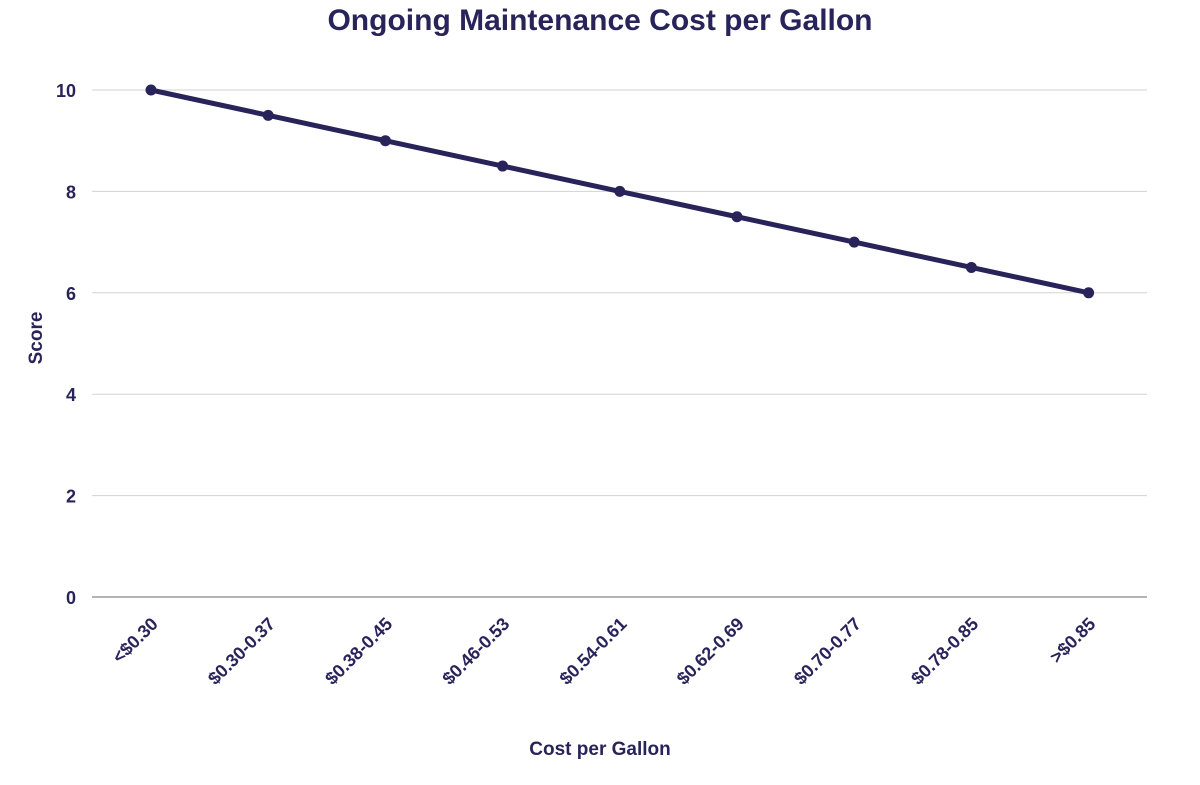 The height and width of the screenshot is (785, 1200). I want to click on y-tick-label-6: 6, so click(71, 294).